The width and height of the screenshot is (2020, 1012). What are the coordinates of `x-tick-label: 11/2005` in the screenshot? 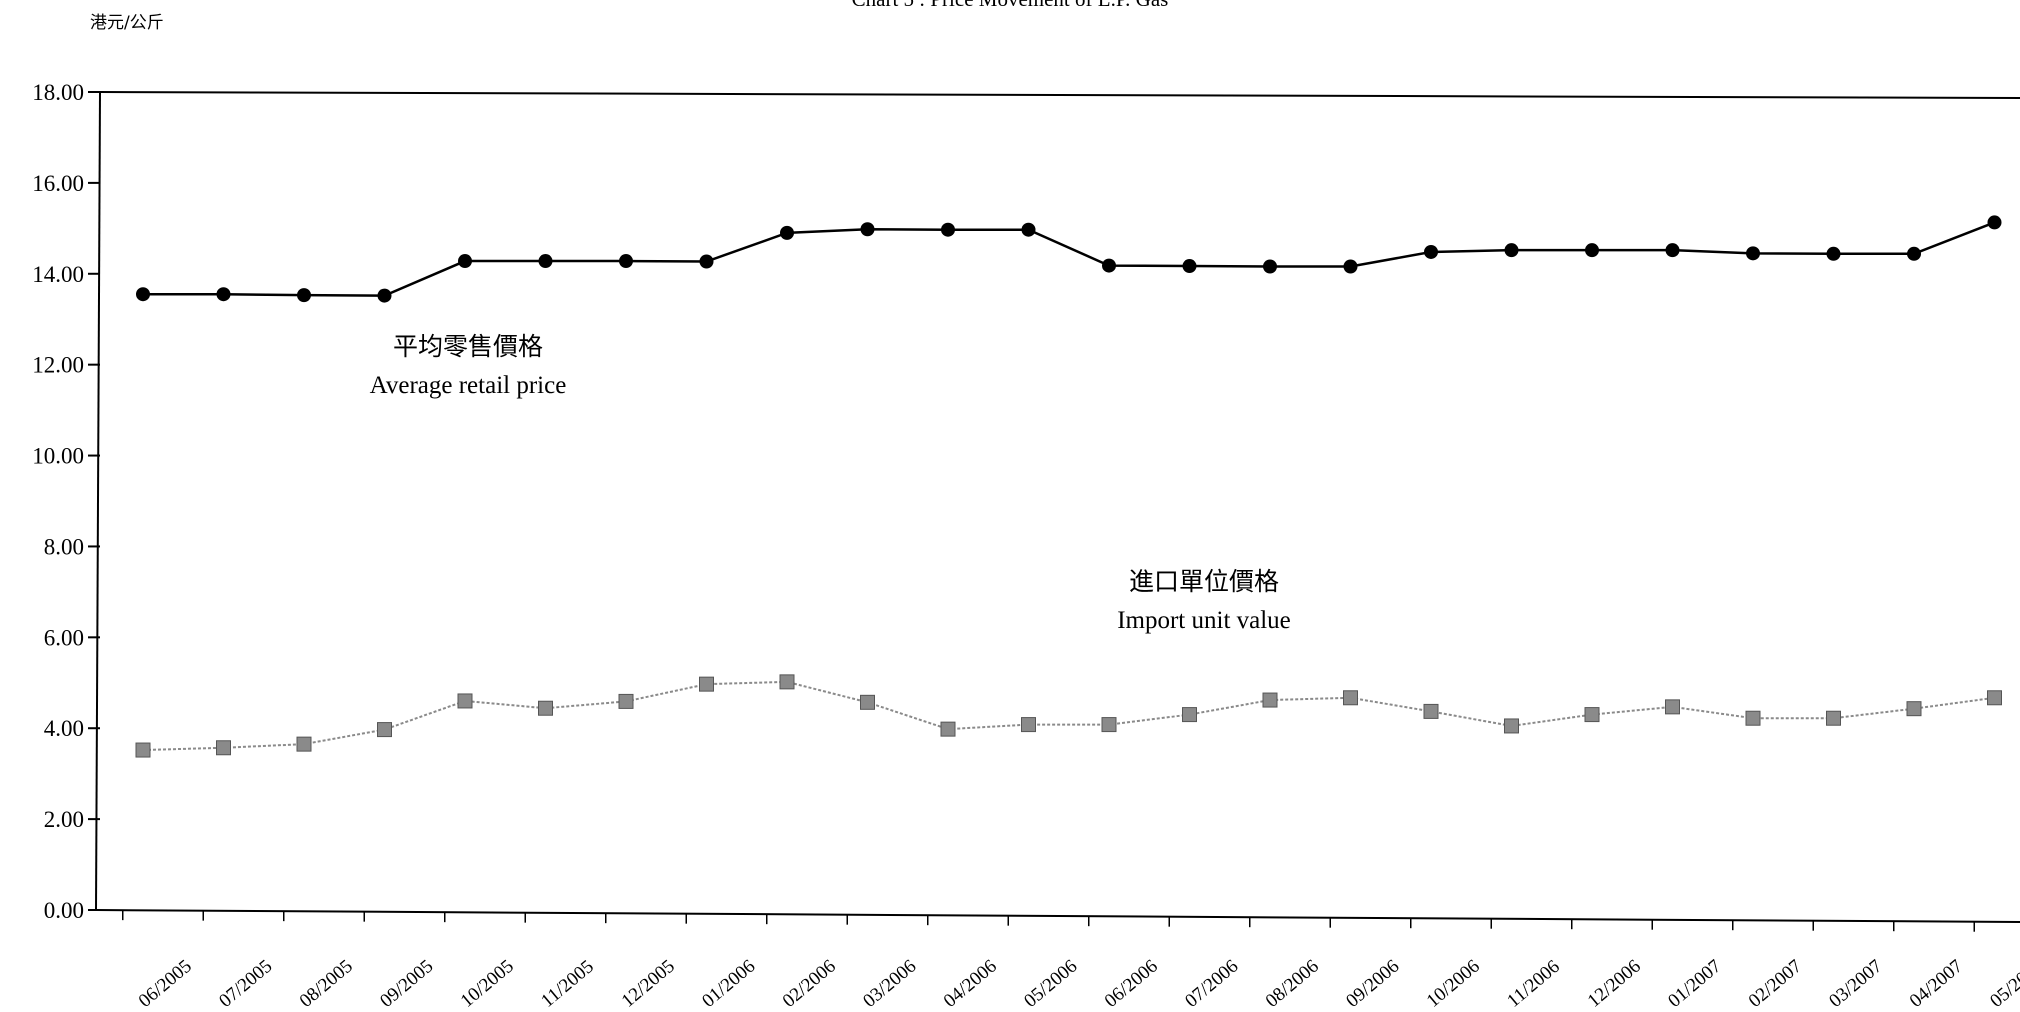 It's located at (567, 984).